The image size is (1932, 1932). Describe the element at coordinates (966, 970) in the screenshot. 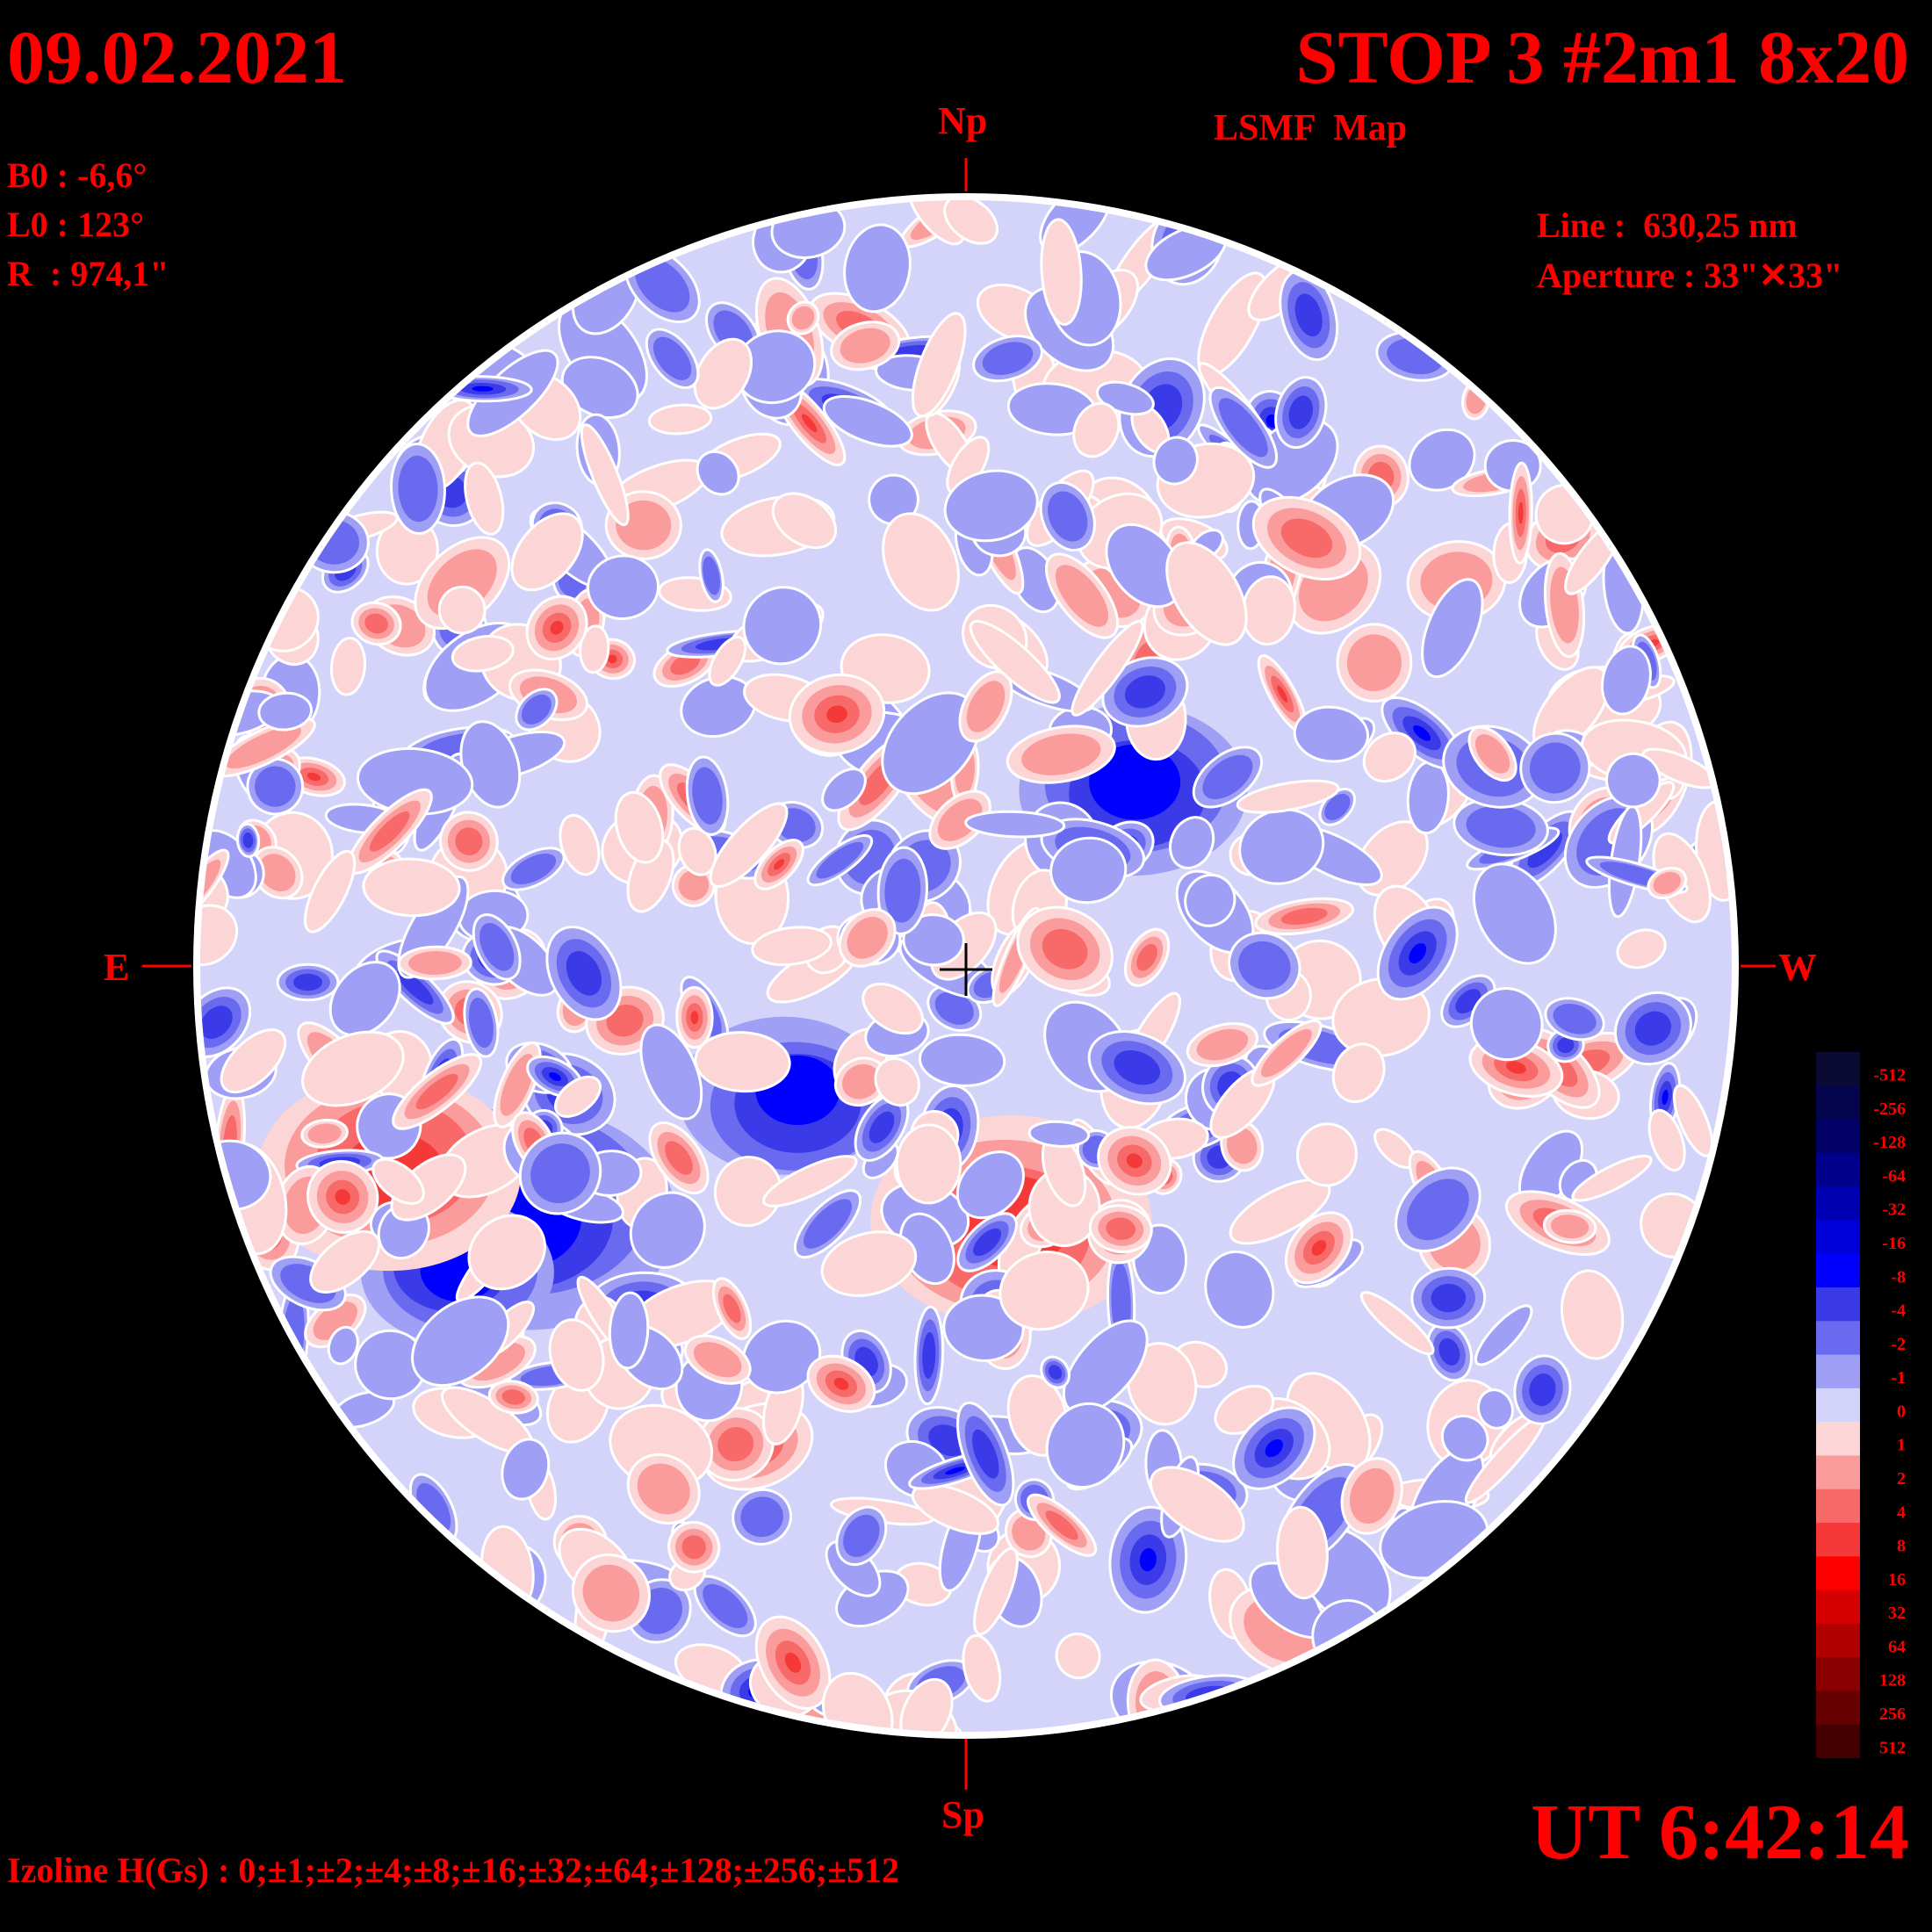

I see `center-crosshair` at that location.